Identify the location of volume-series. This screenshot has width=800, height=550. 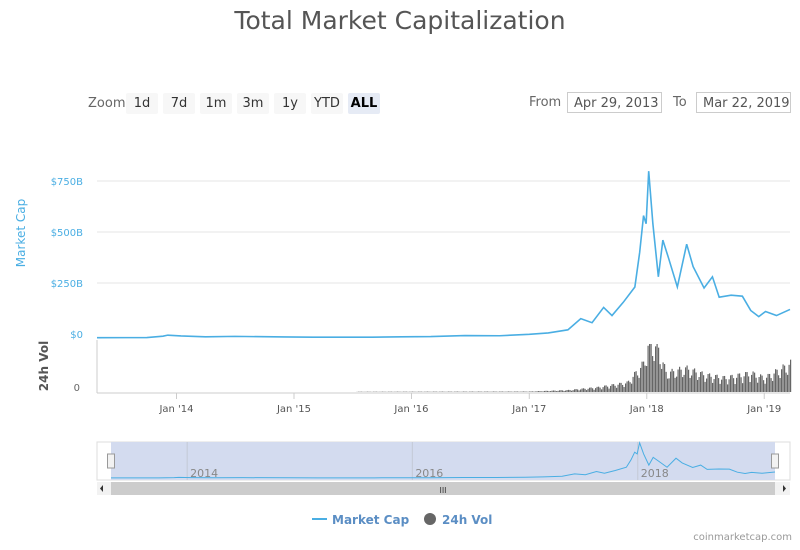
(574, 368).